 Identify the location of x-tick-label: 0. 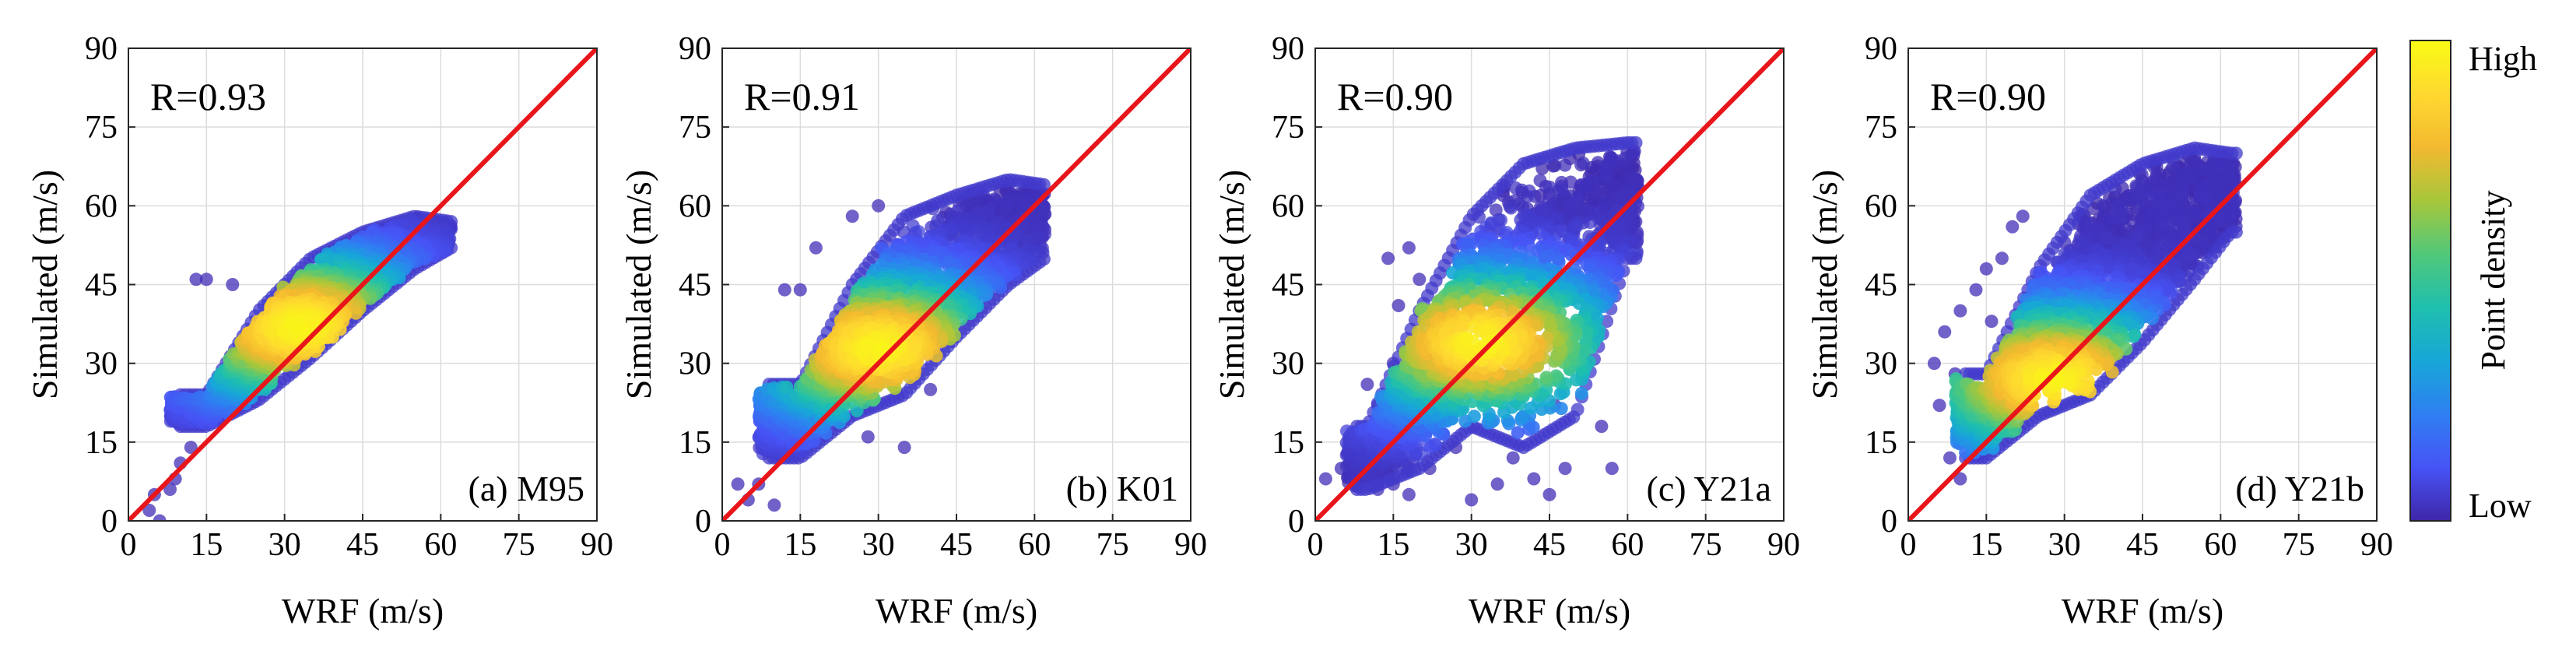
(129, 545).